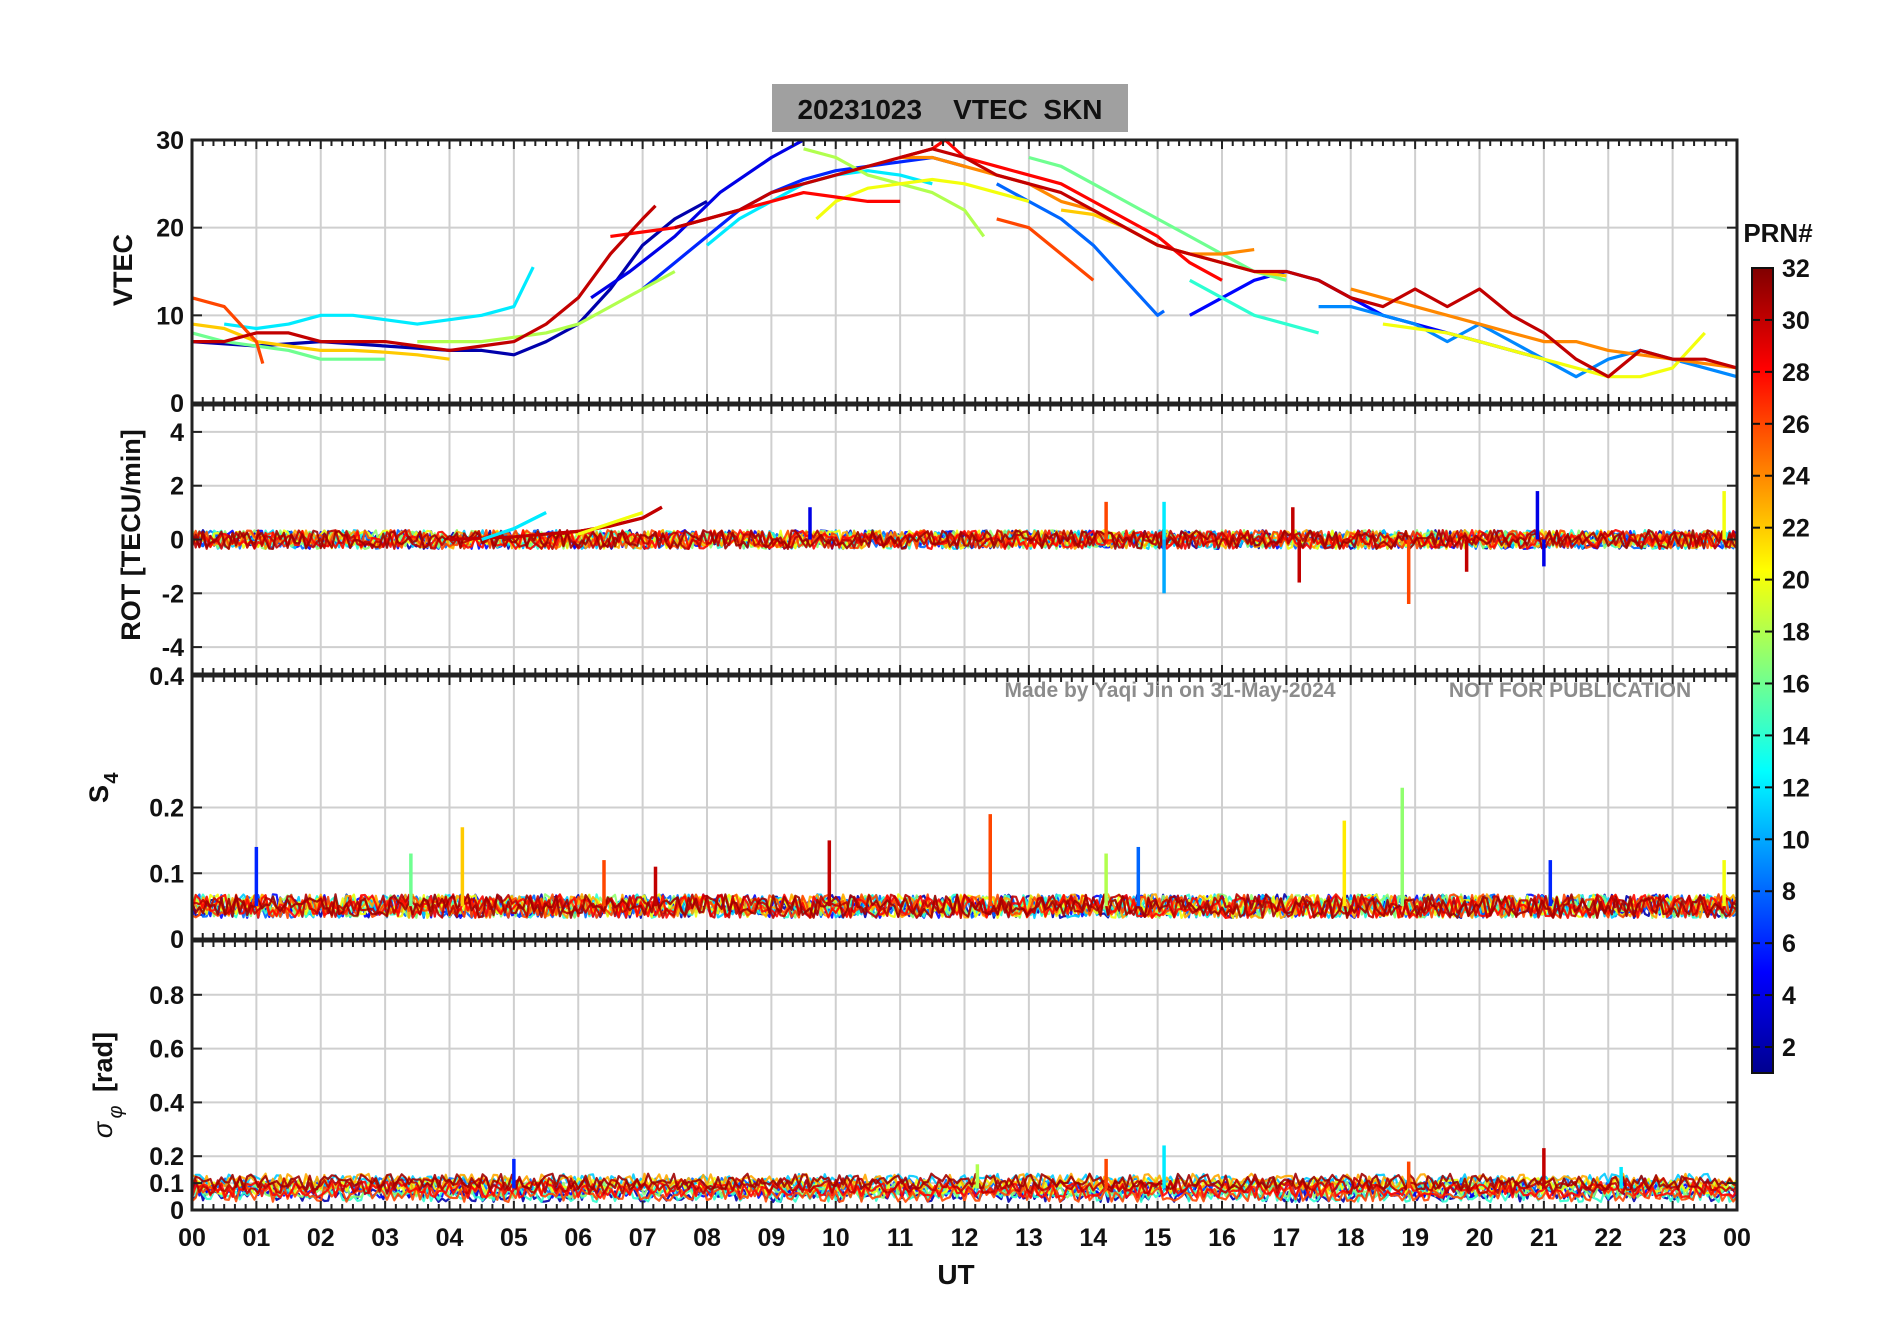  What do you see at coordinates (1544, 1238) in the screenshot?
I see `x-tick-label: 21` at bounding box center [1544, 1238].